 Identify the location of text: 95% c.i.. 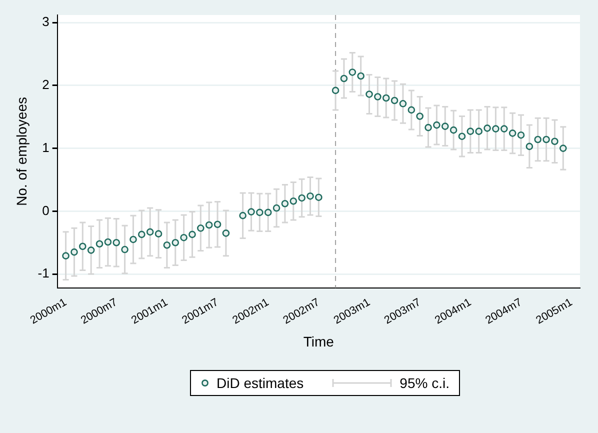
(425, 383).